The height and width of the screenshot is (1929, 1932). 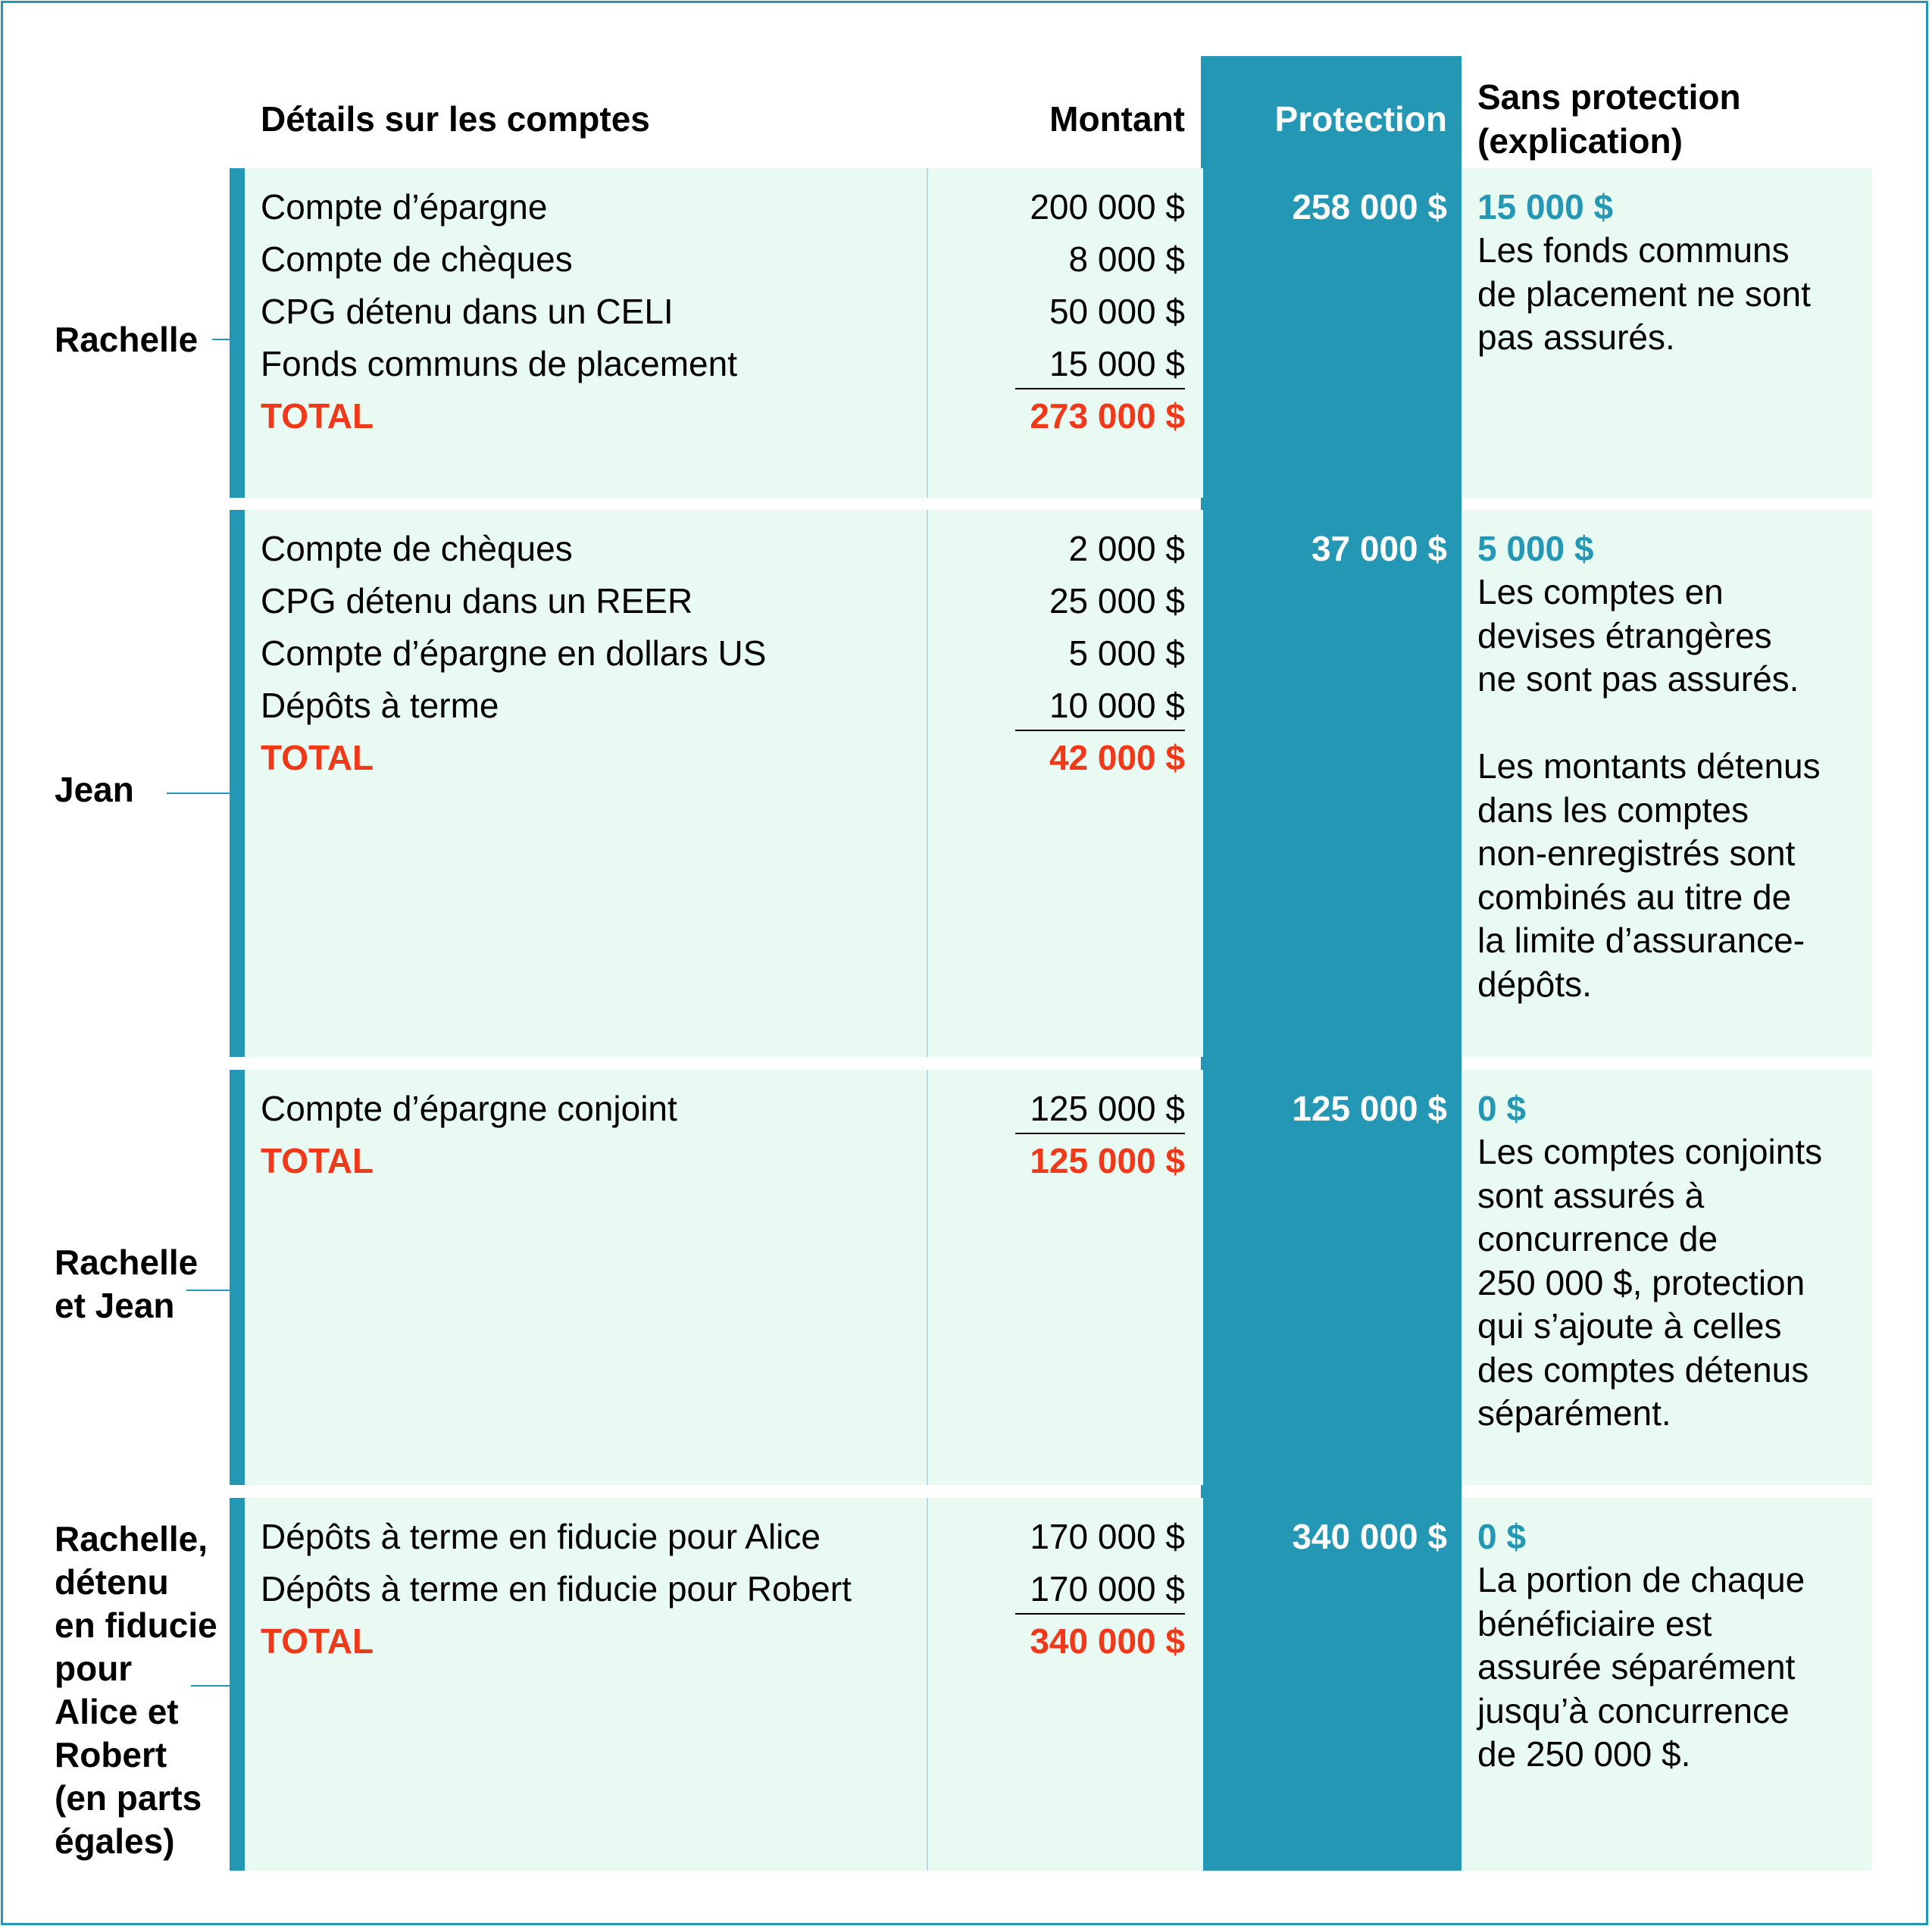 I want to click on unprotected-panel-trust, so click(x=1667, y=1684).